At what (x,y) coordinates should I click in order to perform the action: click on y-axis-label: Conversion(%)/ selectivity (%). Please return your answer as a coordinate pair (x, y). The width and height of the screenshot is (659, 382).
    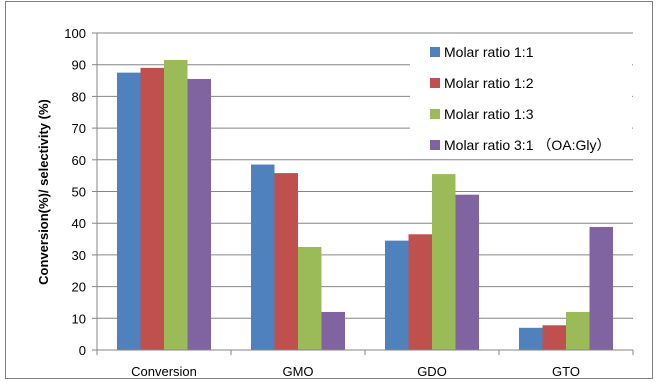
    Looking at the image, I should click on (43, 192).